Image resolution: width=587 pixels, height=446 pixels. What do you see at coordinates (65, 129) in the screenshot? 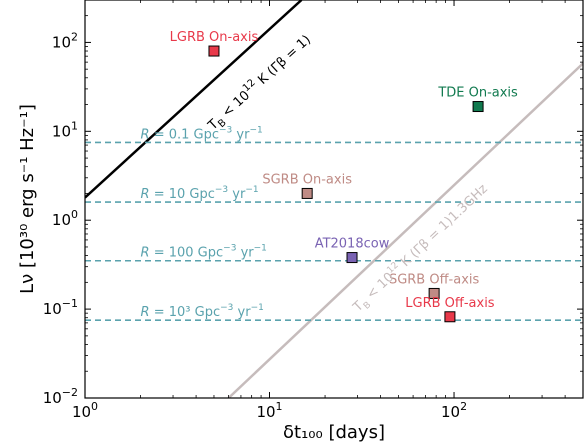
I see `y-tick-label: 10¹` at bounding box center [65, 129].